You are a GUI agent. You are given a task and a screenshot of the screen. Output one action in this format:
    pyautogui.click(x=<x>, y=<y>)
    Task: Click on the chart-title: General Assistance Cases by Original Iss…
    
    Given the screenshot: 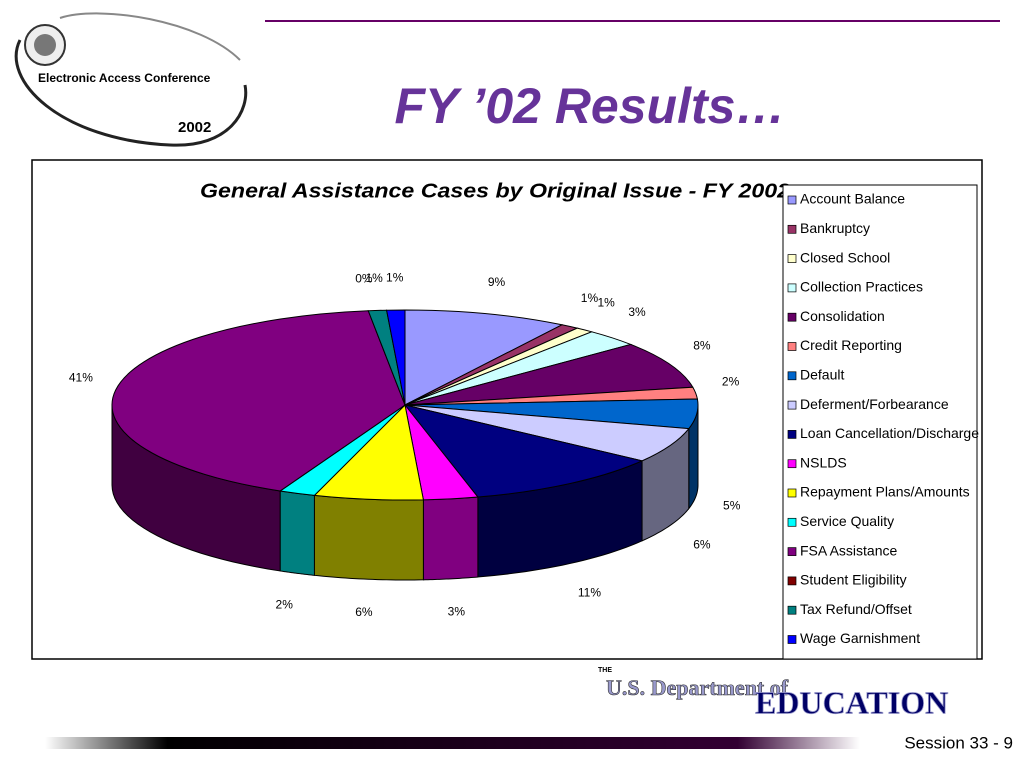 What is the action you would take?
    pyautogui.click(x=495, y=191)
    